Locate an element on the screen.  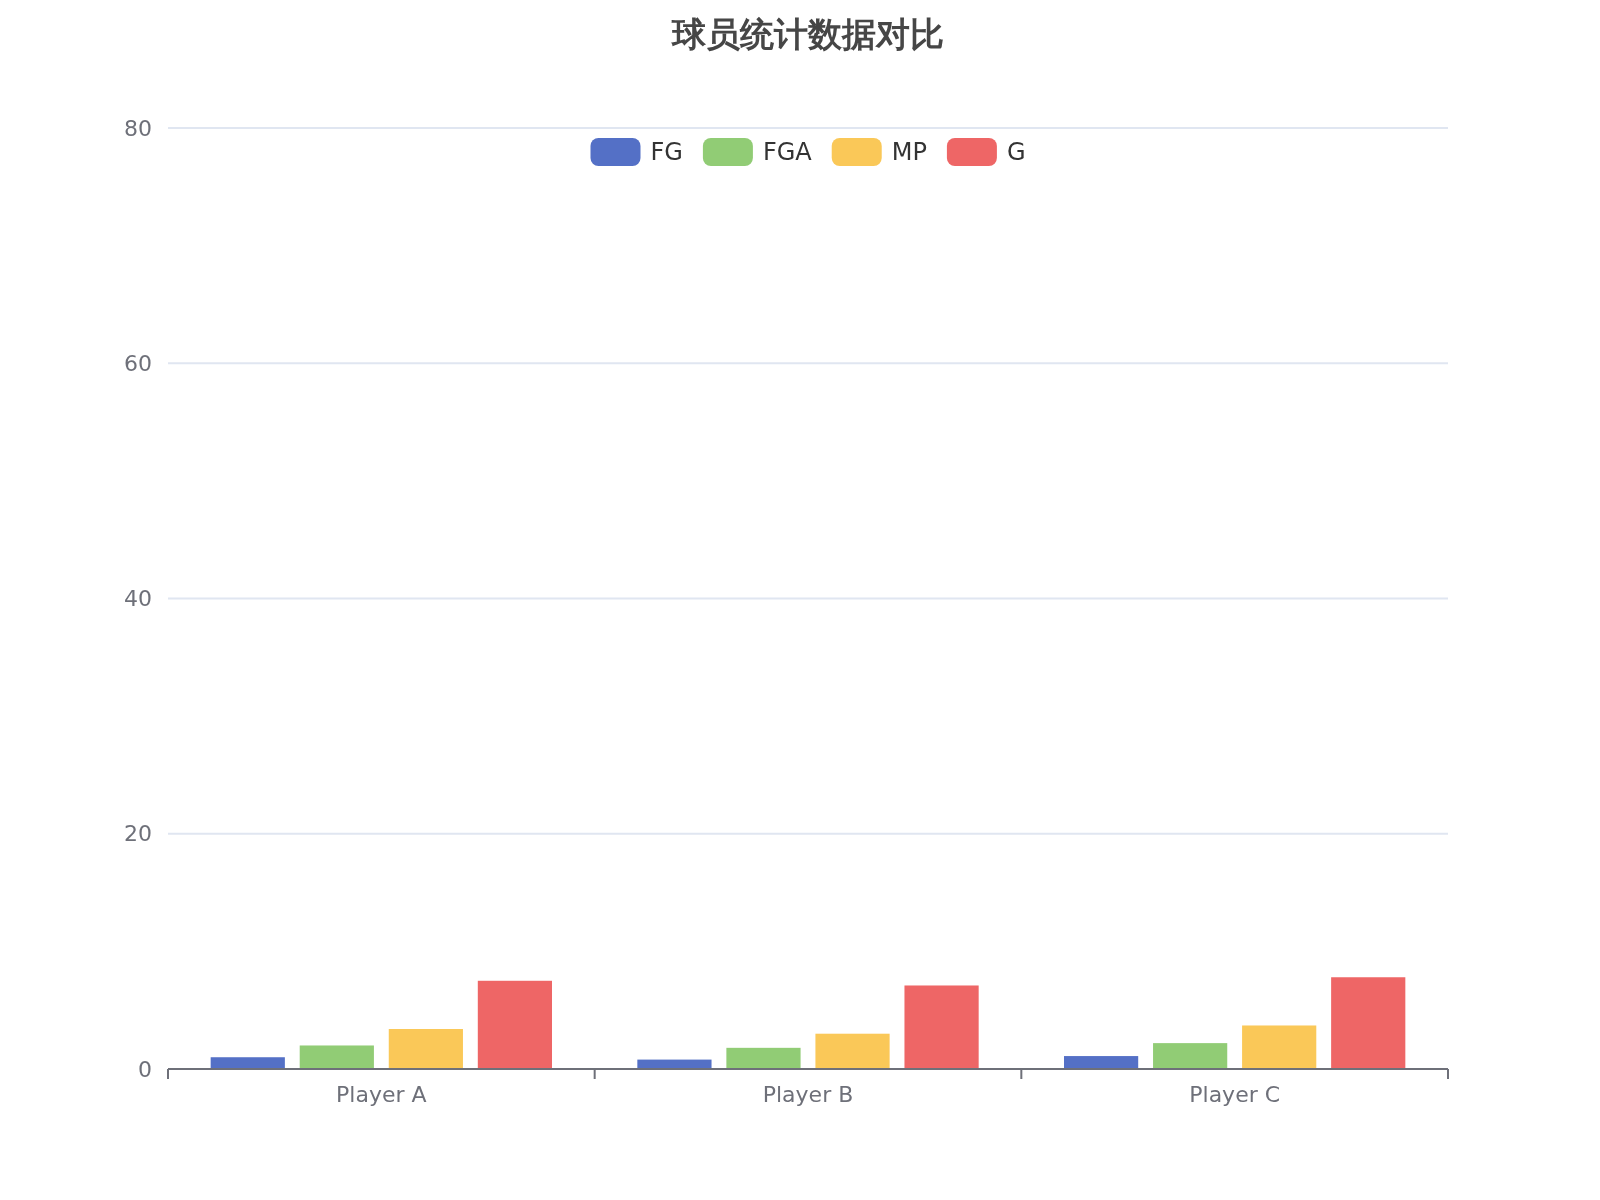
legend-label: FGA is located at coordinates (787, 152).